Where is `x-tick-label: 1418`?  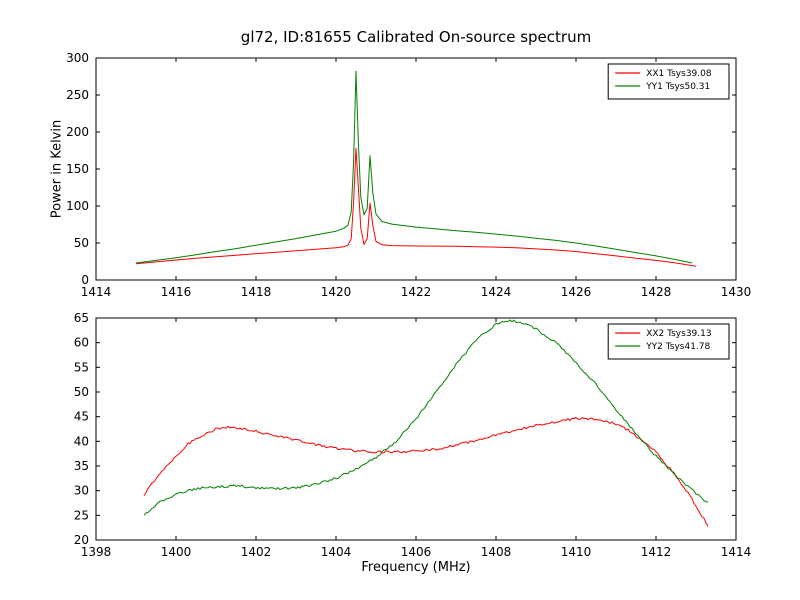 x-tick-label: 1418 is located at coordinates (256, 292).